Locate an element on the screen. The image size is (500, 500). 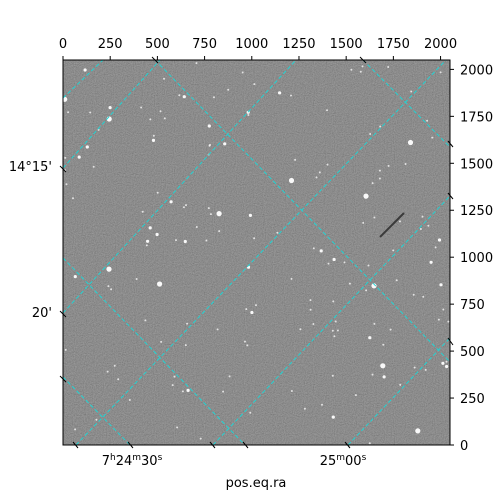
top-tick-label: 0 is located at coordinates (63, 44).